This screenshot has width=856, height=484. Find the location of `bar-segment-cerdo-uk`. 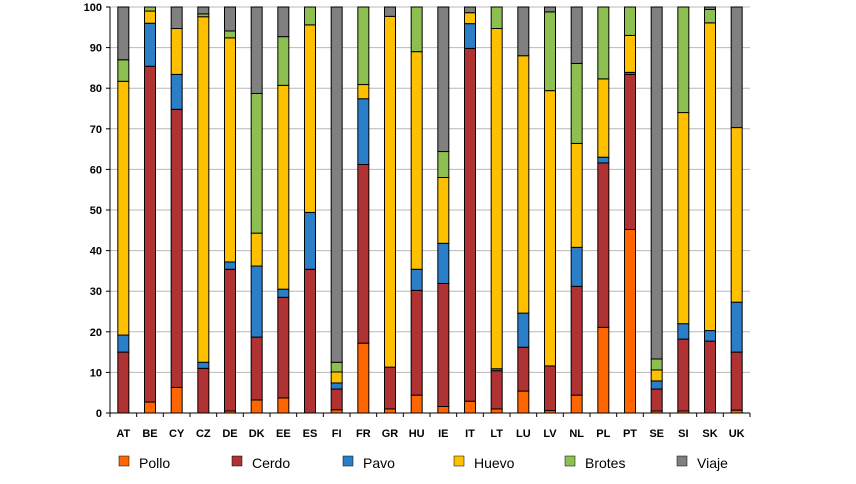

bar-segment-cerdo-uk is located at coordinates (736, 381).